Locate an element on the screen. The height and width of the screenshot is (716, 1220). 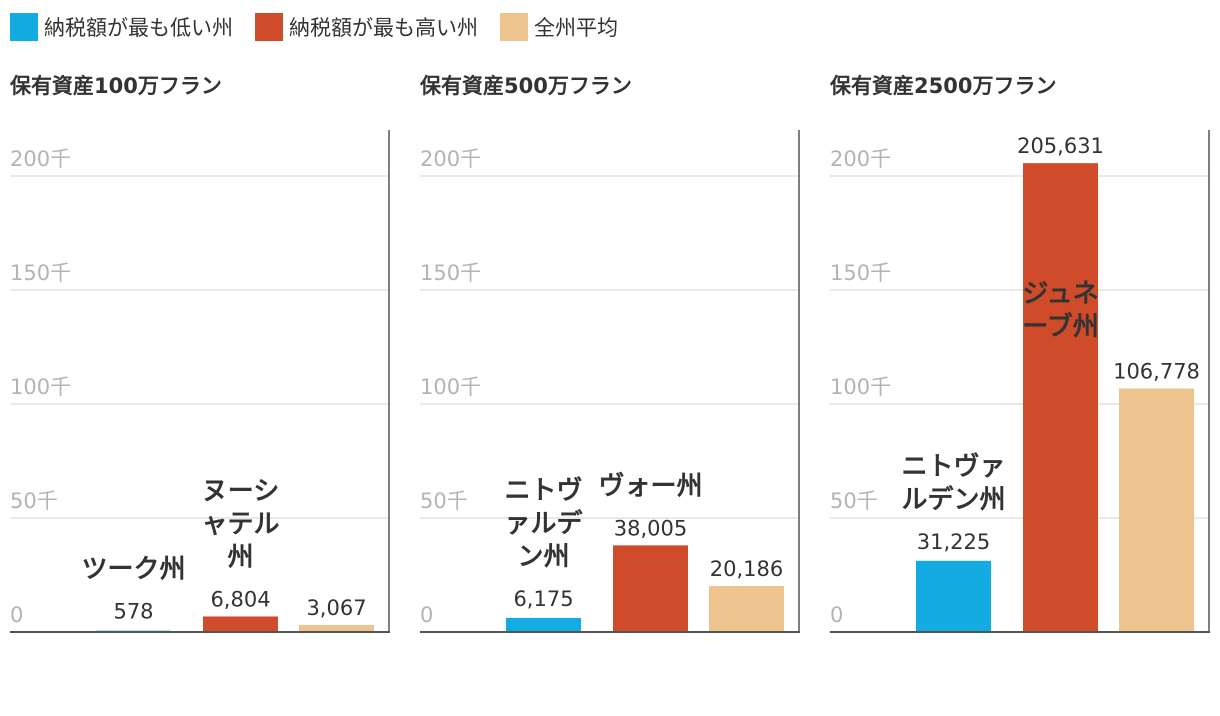
legend-label-highest: 納税額が最も高い州 is located at coordinates (383, 28).